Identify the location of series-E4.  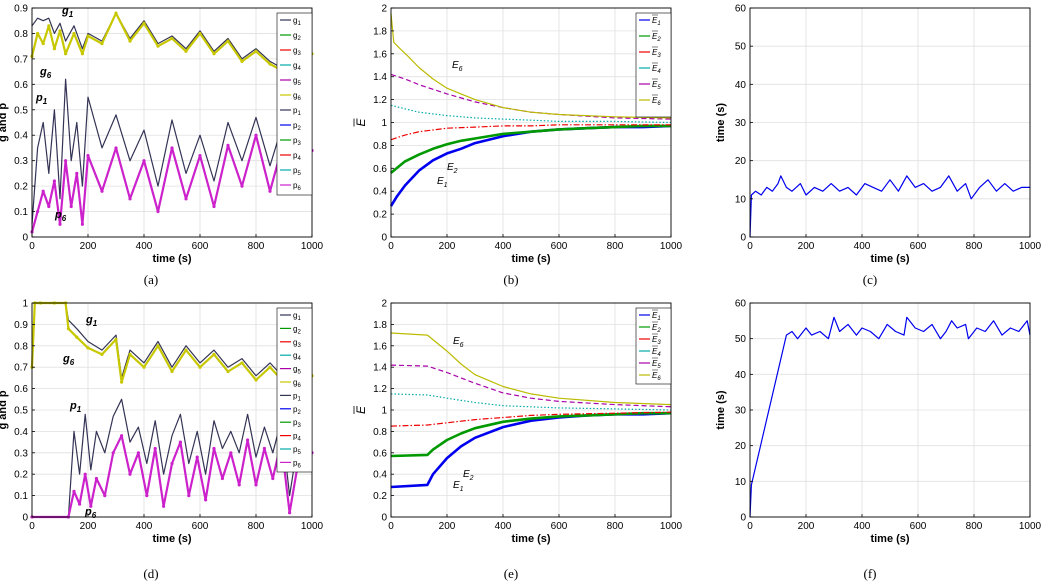
(531, 402).